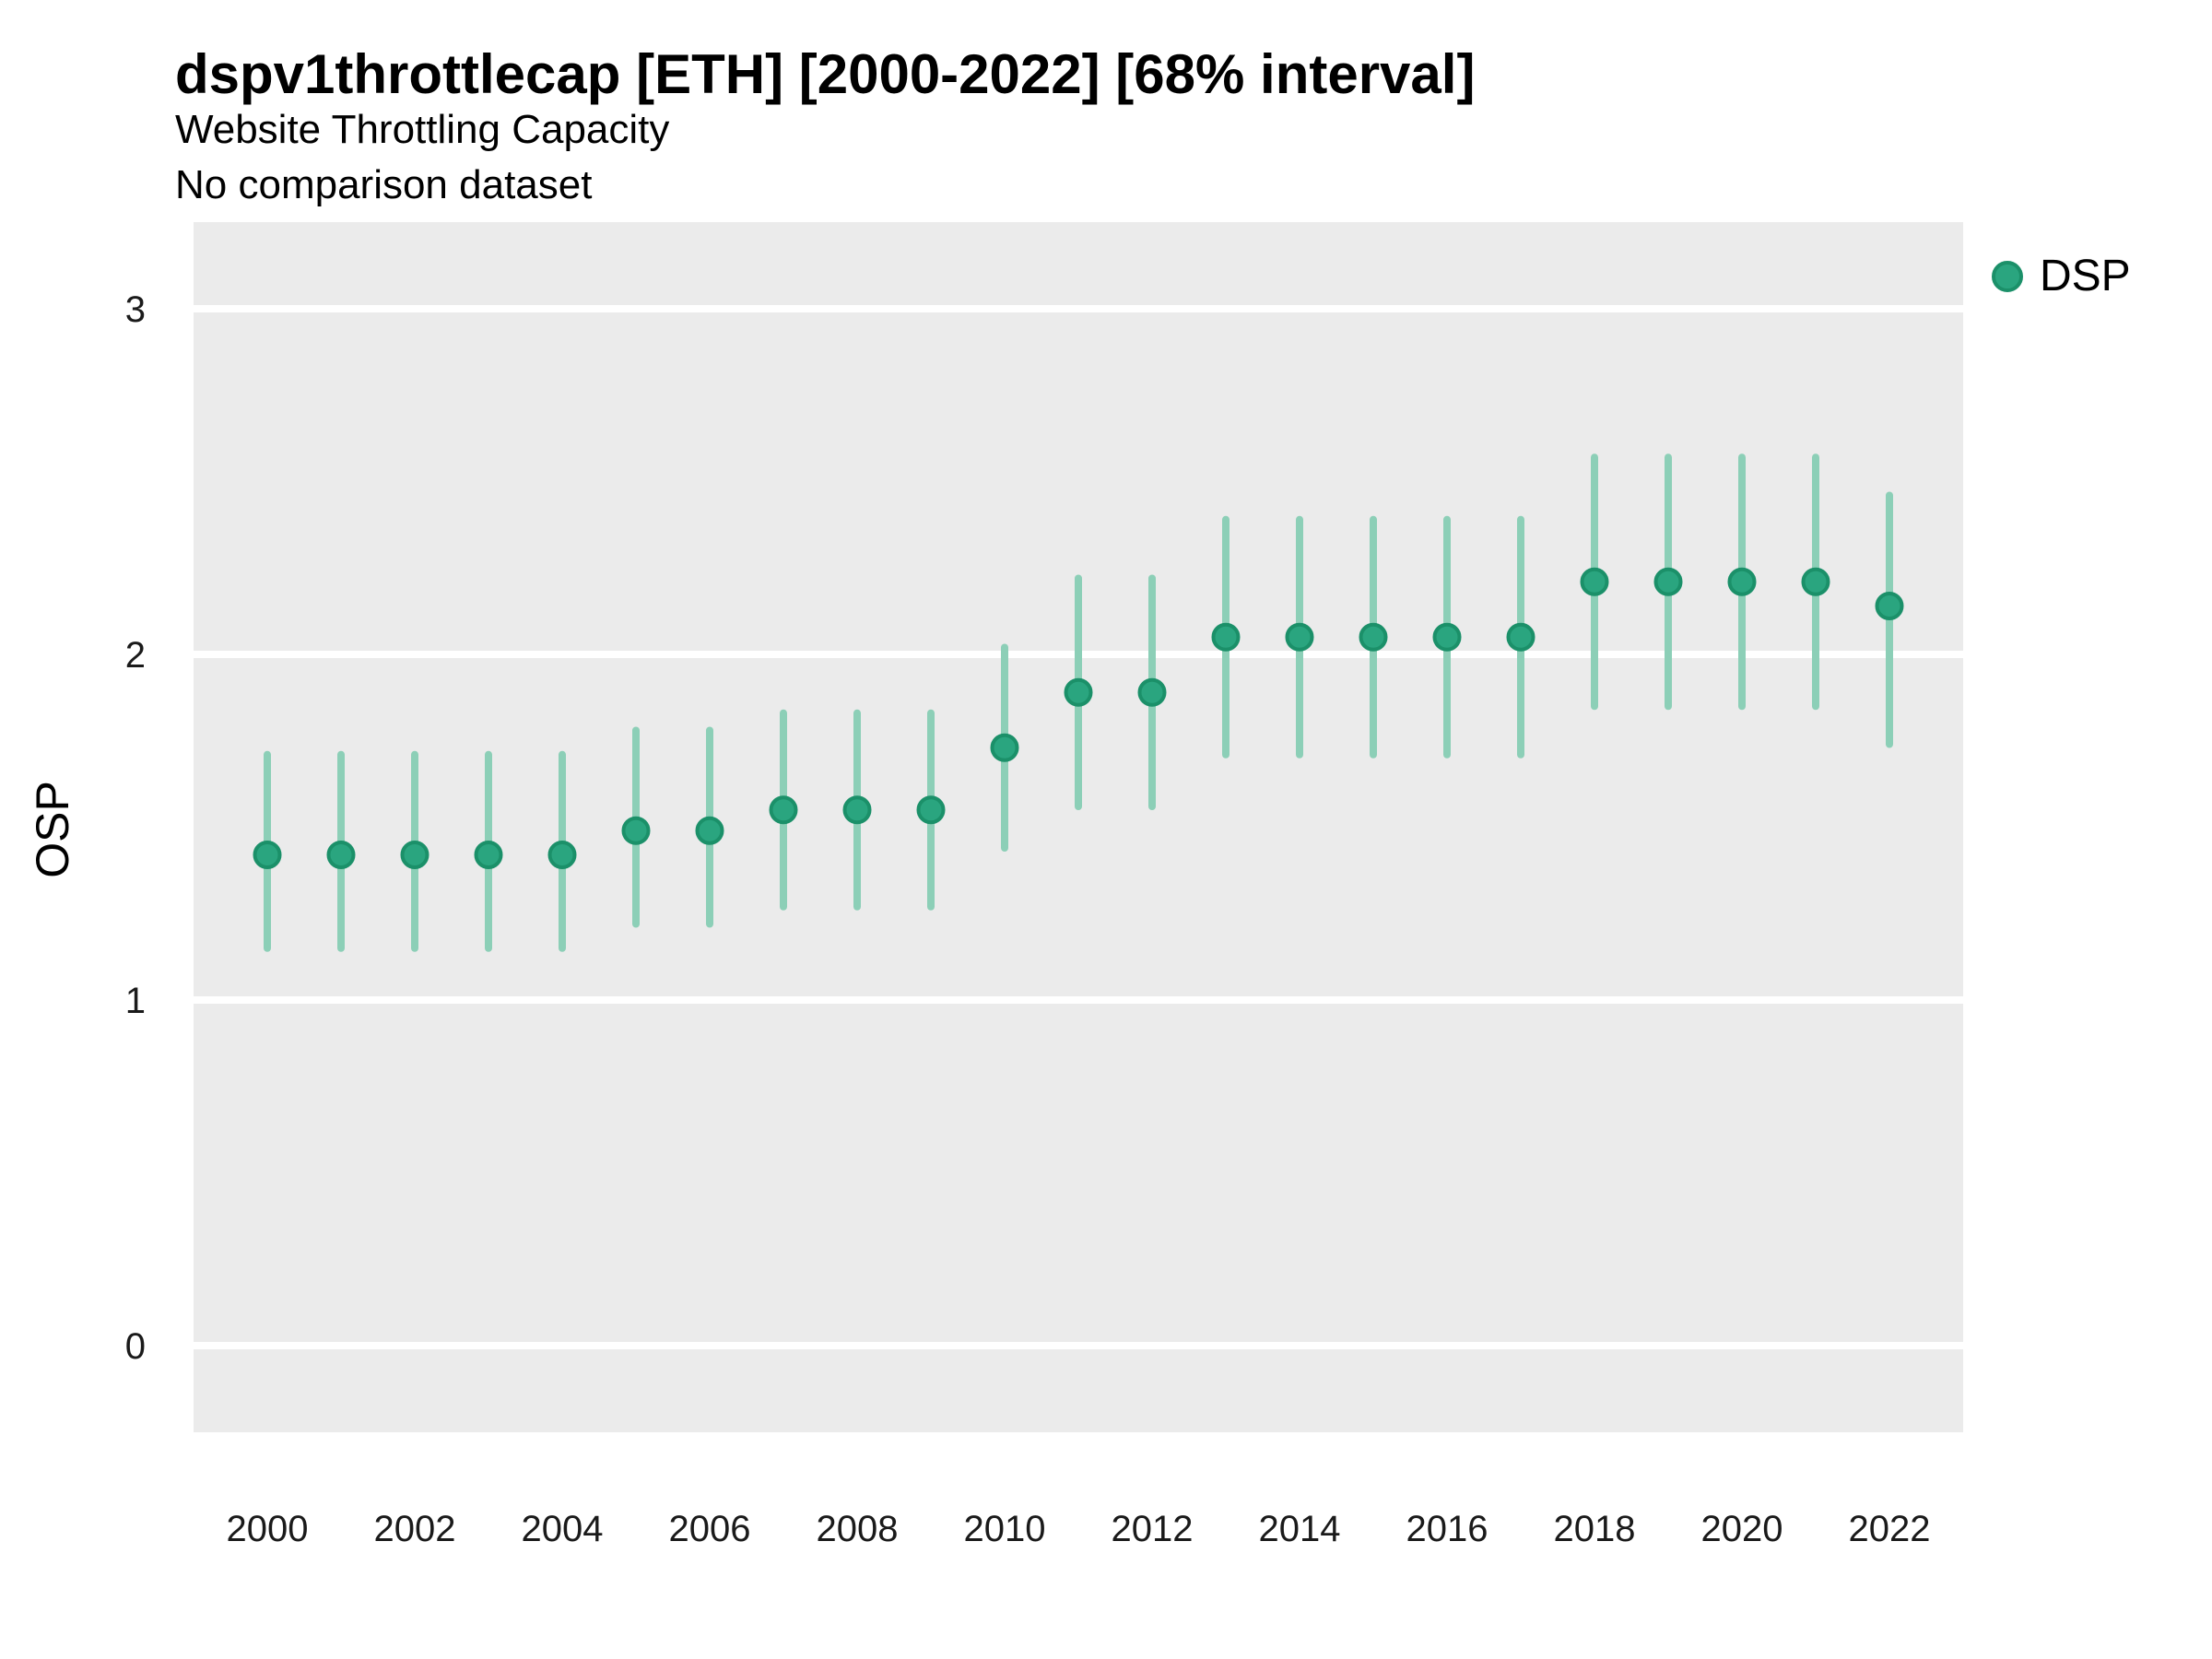 This screenshot has height=1659, width=2212. Describe the element at coordinates (135, 1001) in the screenshot. I see `y-tick-label: 1` at that location.